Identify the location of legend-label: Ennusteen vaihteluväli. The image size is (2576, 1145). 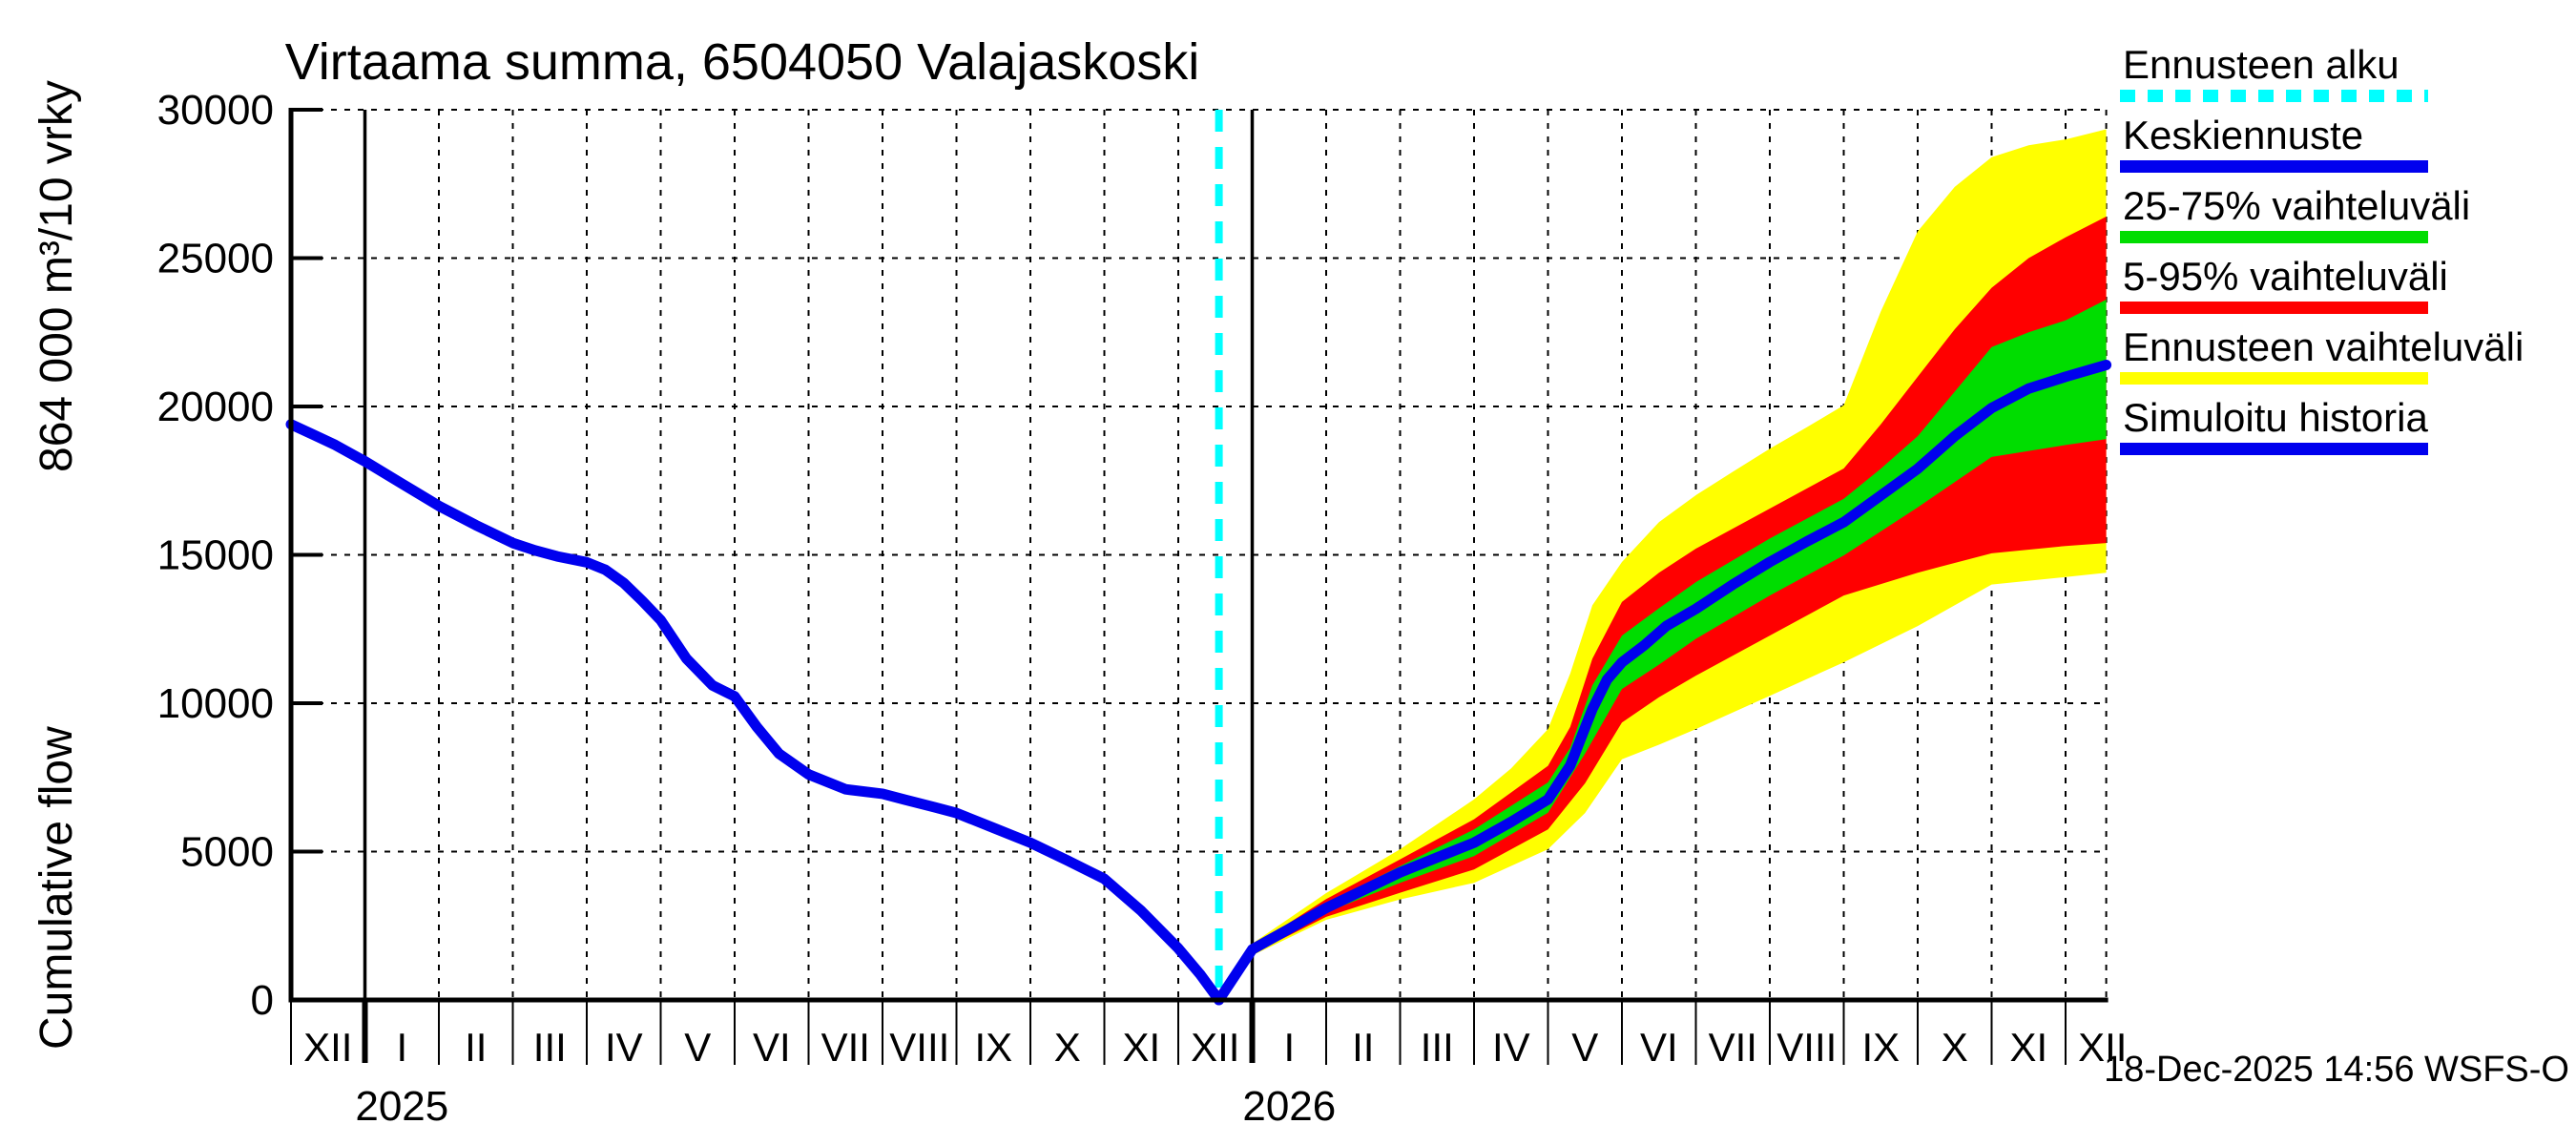
(2323, 347).